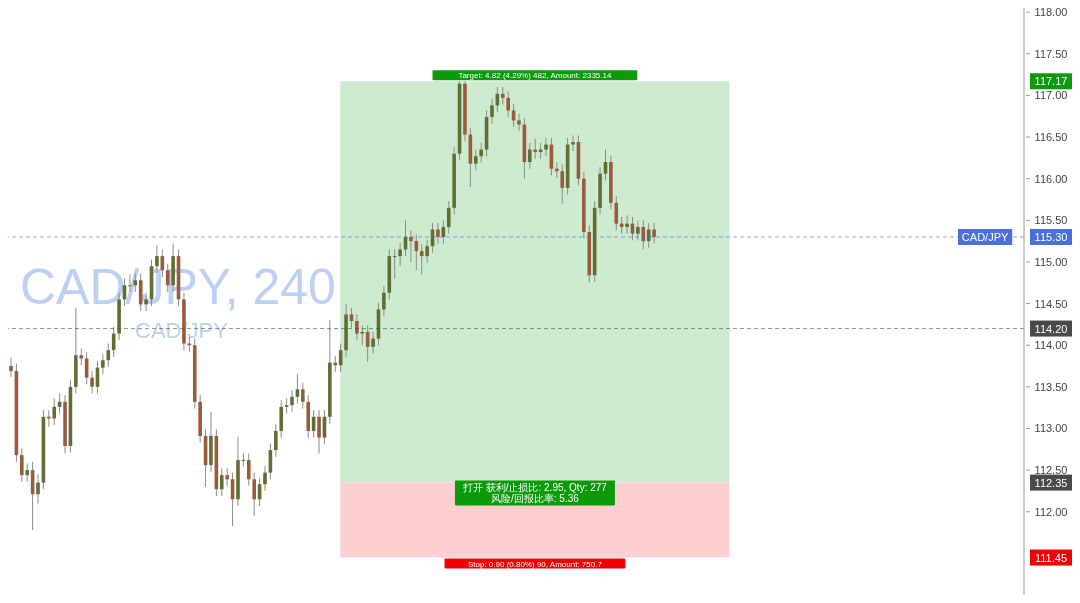  What do you see at coordinates (1051, 557) in the screenshot?
I see `y-tick-label: 111.45` at bounding box center [1051, 557].